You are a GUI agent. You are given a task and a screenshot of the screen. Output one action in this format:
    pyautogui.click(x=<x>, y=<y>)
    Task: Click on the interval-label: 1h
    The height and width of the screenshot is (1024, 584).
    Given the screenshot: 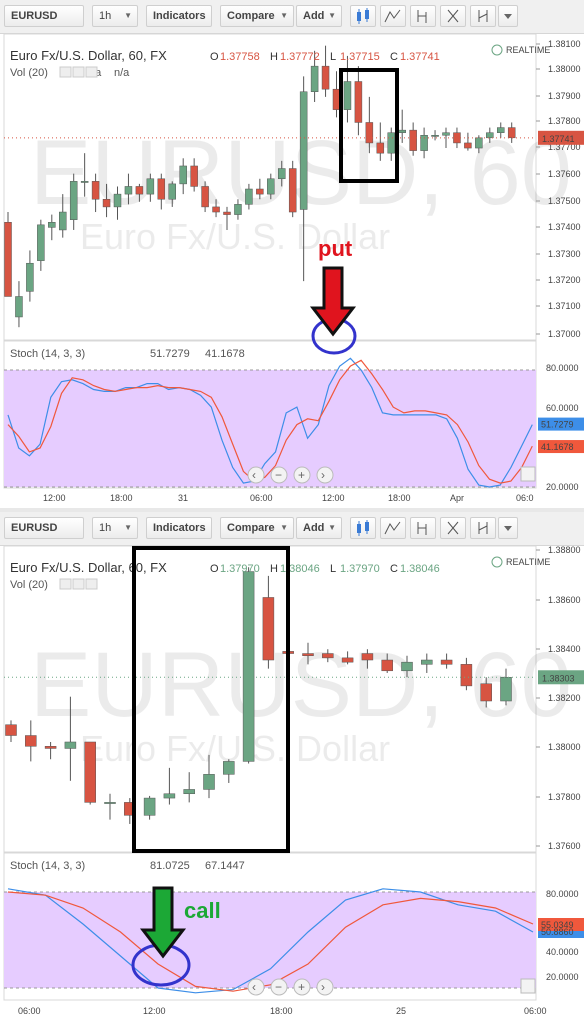 What is the action you would take?
    pyautogui.click(x=105, y=16)
    